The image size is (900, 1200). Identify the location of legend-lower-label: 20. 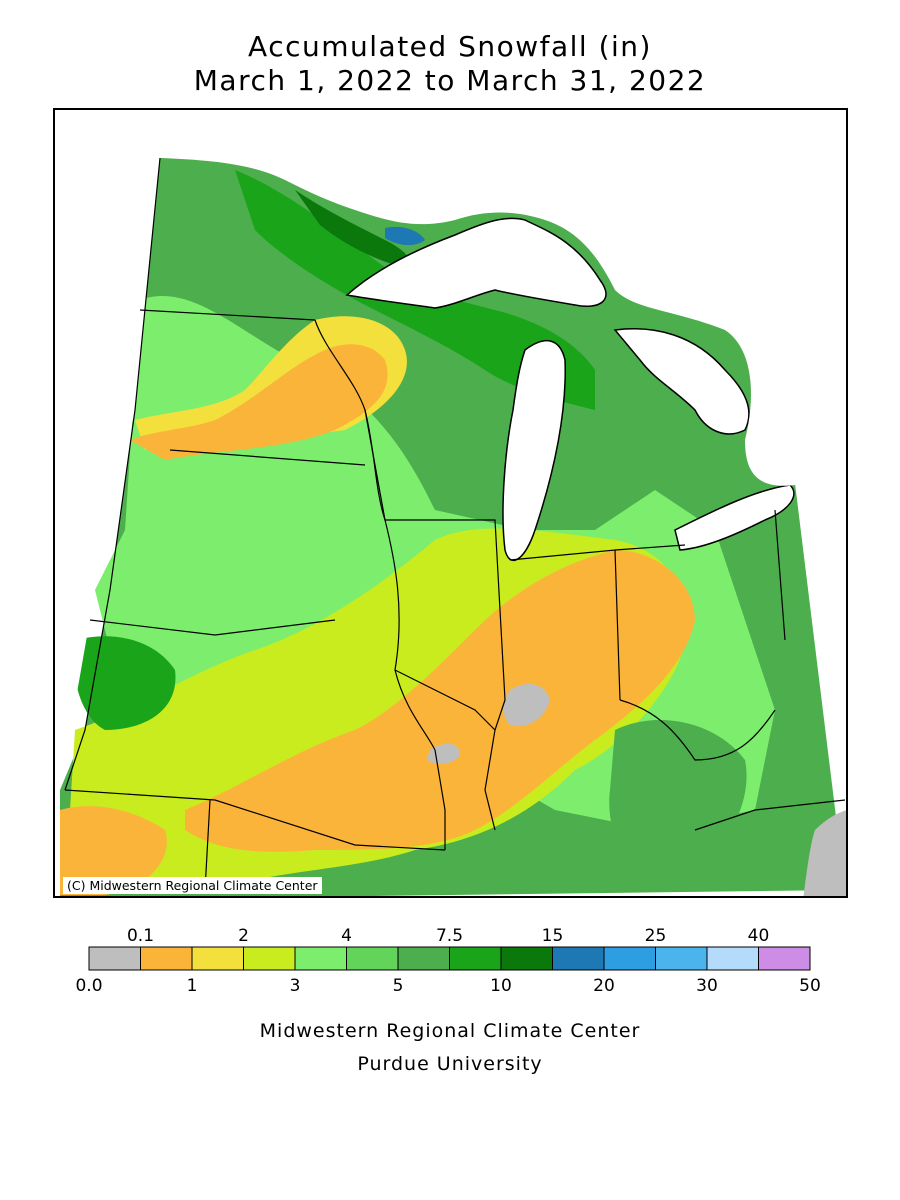
(604, 986).